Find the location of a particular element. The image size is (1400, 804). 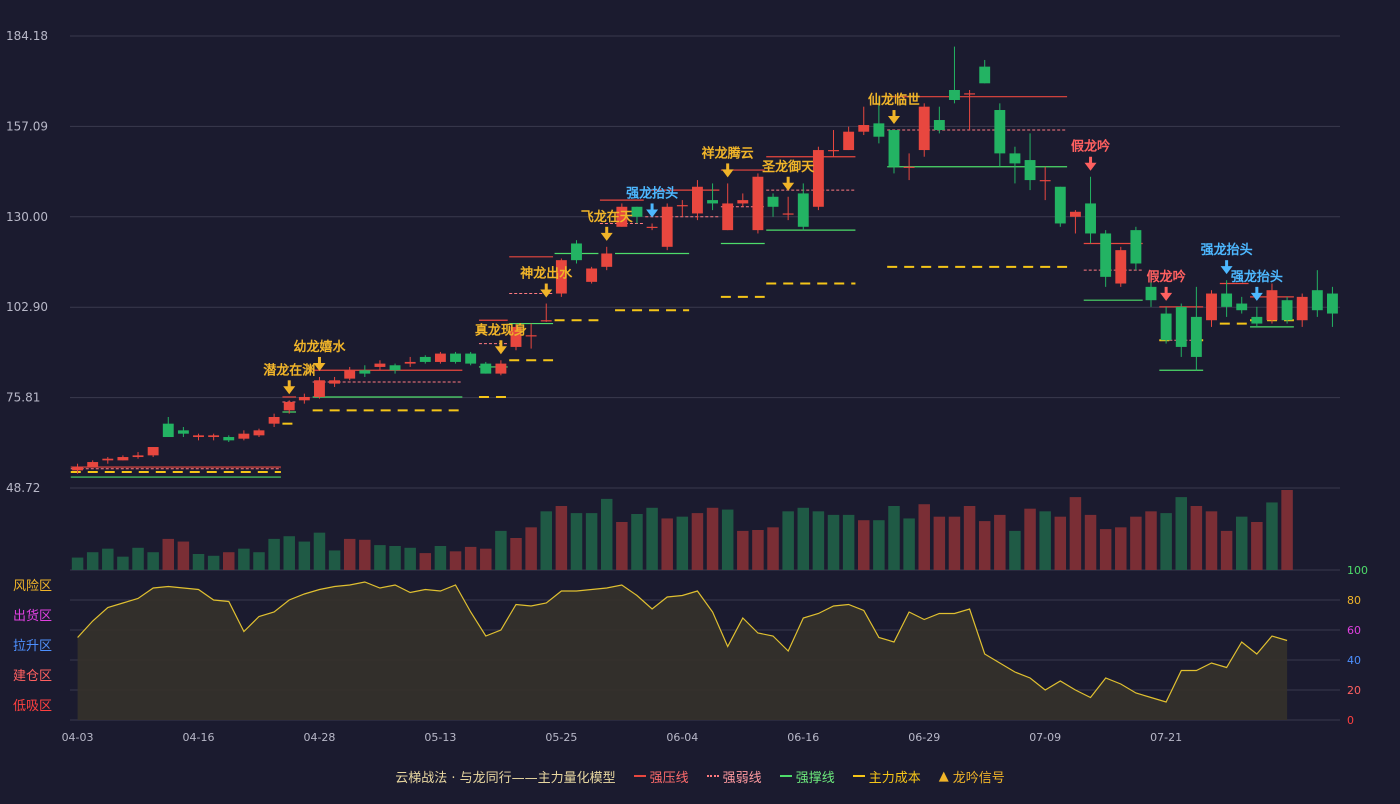

oscillator-tick-label: 0 is located at coordinates (1350, 720).